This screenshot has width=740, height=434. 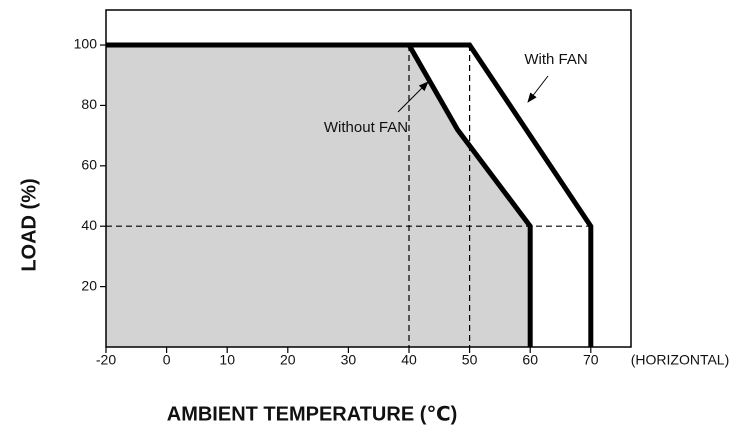 What do you see at coordinates (89, 104) in the screenshot?
I see `y-tick-label: 80` at bounding box center [89, 104].